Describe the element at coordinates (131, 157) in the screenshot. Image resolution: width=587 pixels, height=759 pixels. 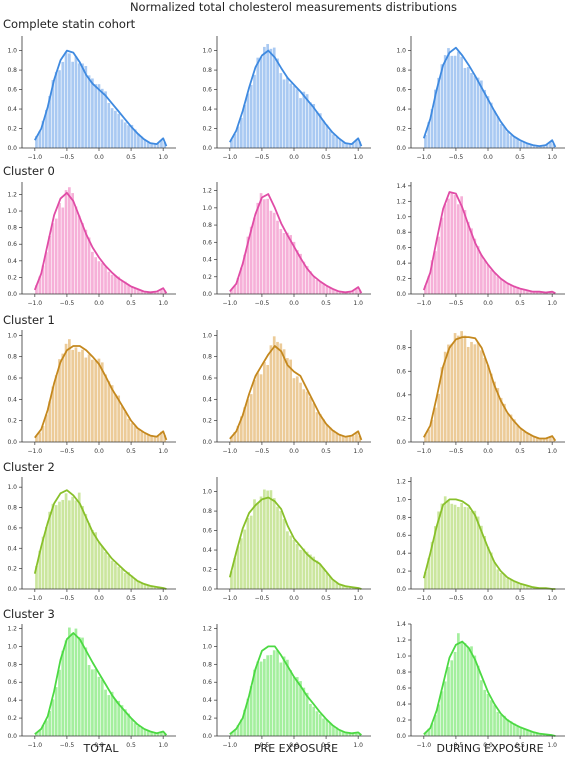
I see `x-tick-label: 0.5` at that location.